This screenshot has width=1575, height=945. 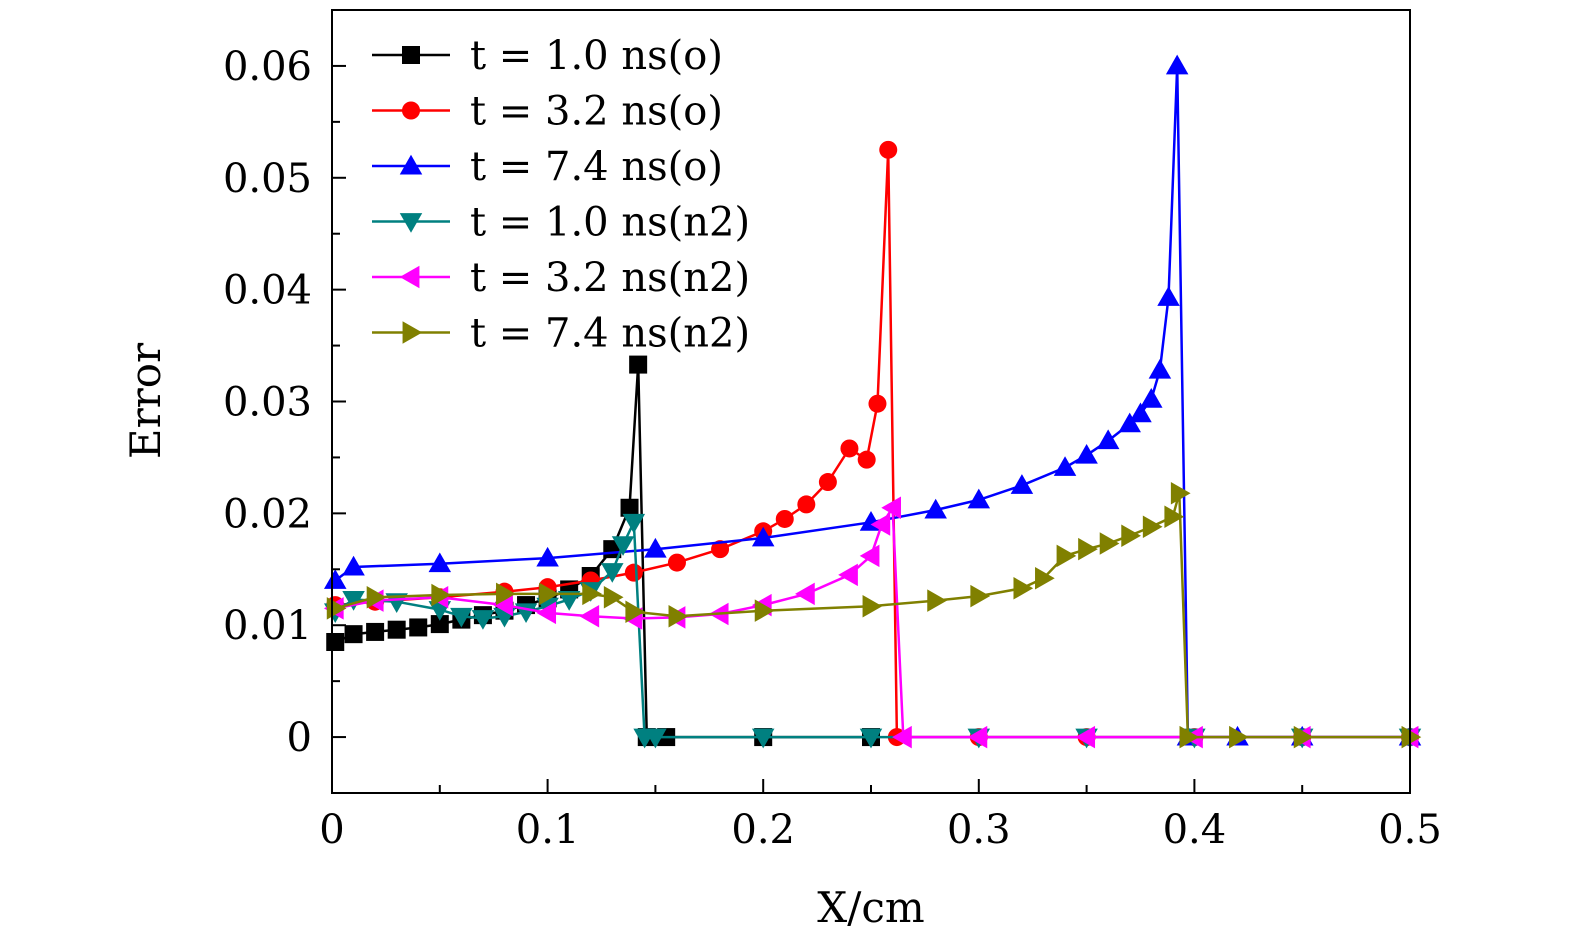 What do you see at coordinates (596, 112) in the screenshot?
I see `legend-label: t = 3.2 ns(o)` at bounding box center [596, 112].